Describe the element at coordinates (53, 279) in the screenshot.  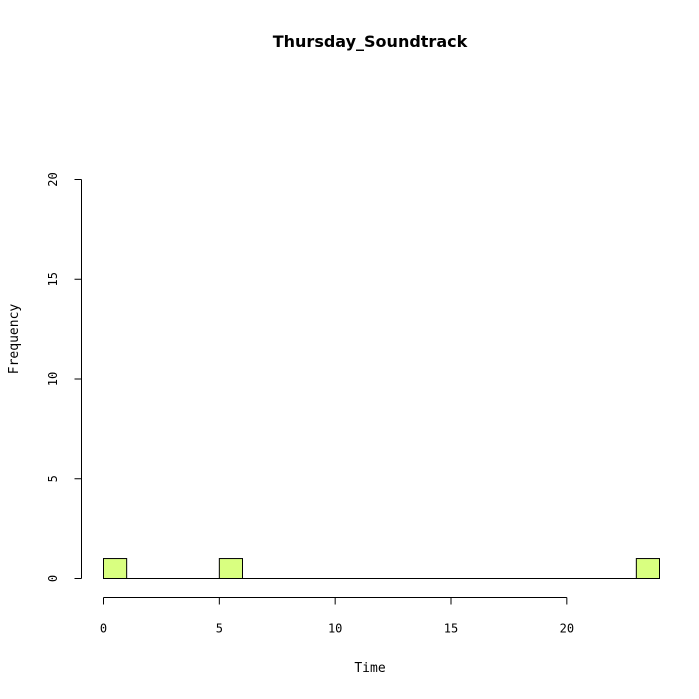
I see `y-axis-tick-label: 15` at that location.